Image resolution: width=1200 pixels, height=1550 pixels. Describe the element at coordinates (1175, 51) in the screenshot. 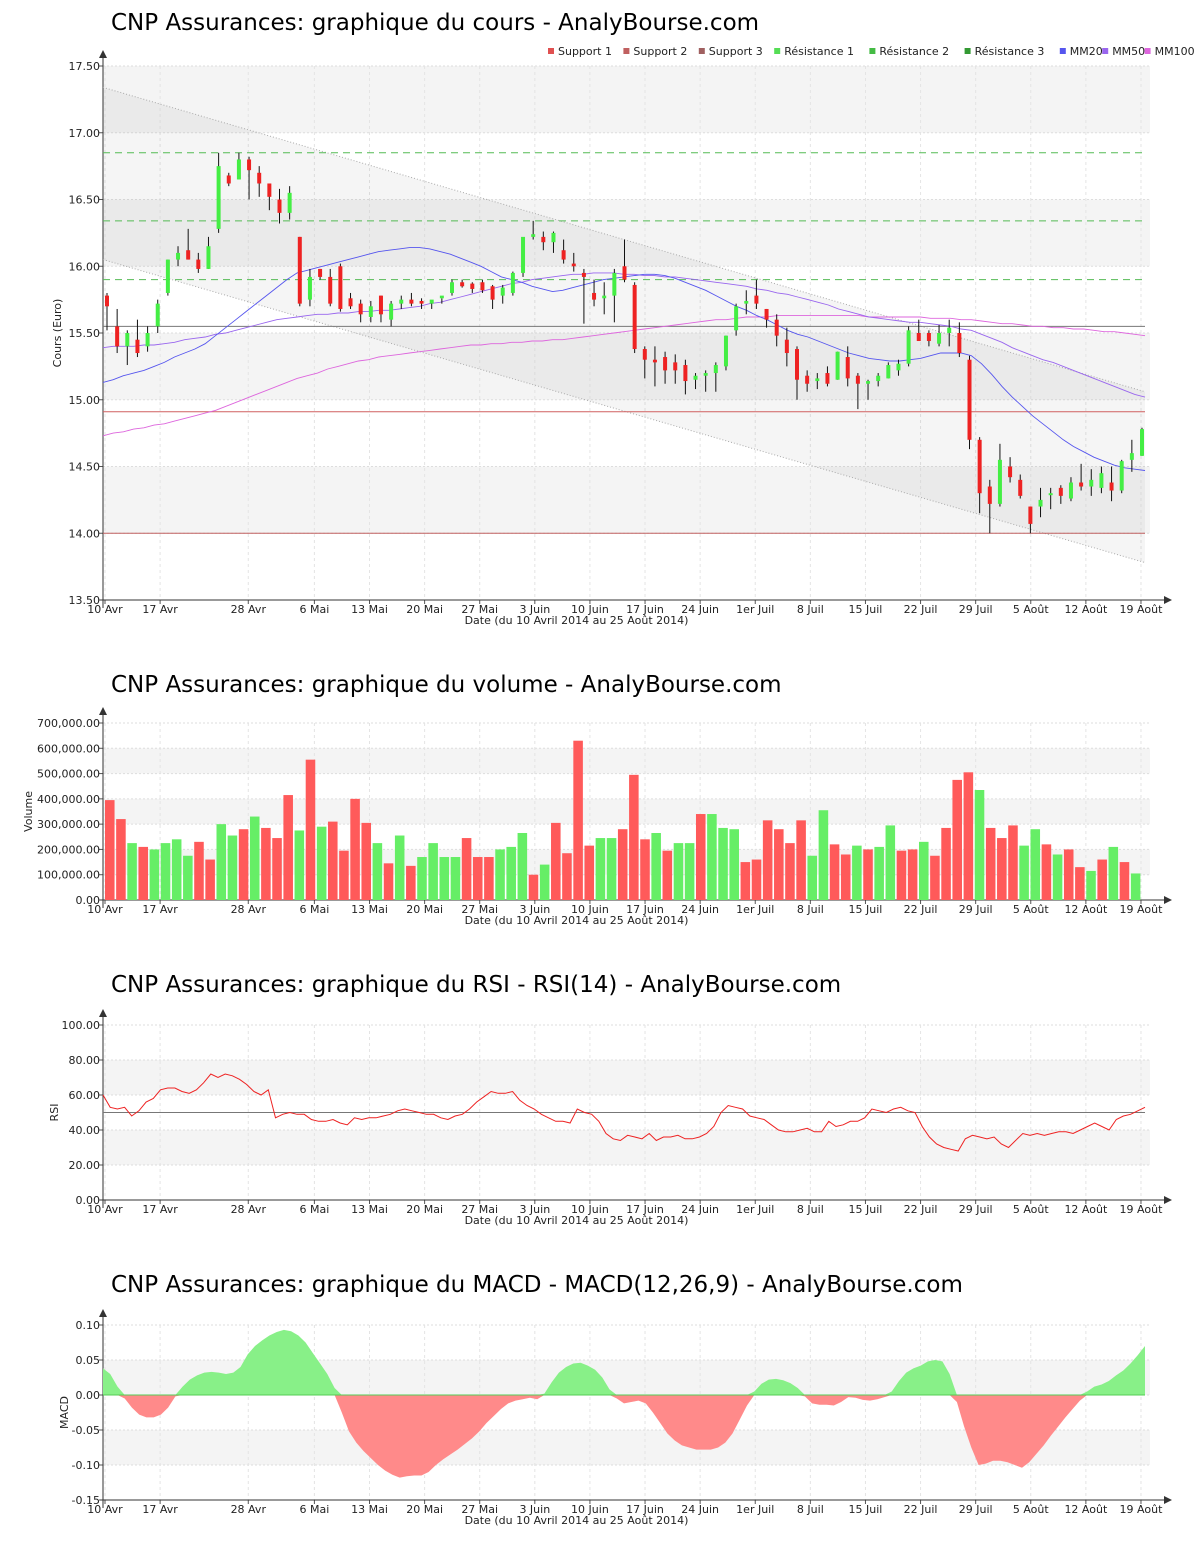

I see `legend-label: MM100` at that location.